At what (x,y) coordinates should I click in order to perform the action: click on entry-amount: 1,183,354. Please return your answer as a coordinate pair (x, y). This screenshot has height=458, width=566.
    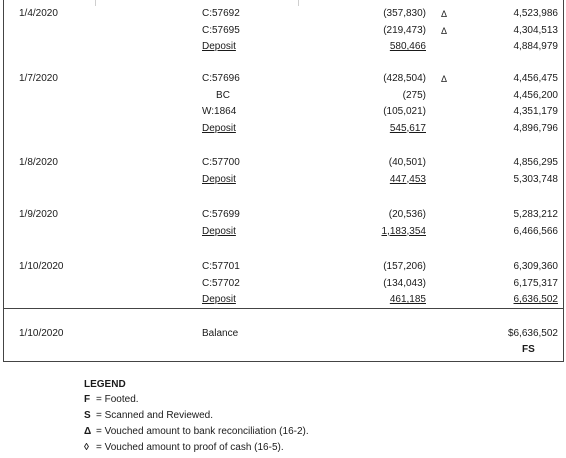
    Looking at the image, I should click on (404, 231).